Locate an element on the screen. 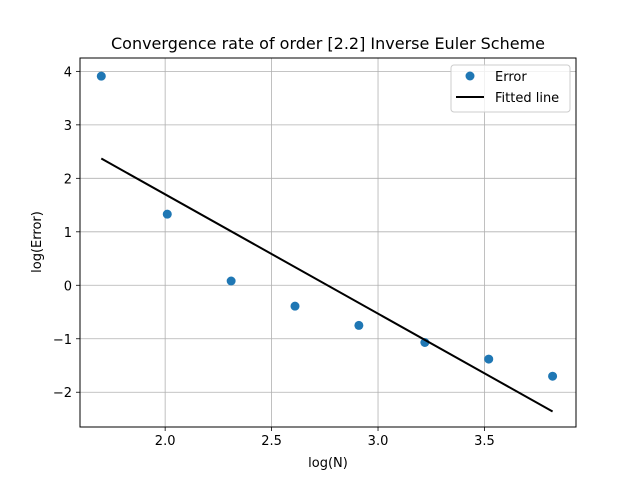 The width and height of the screenshot is (640, 480). y-axis-ticks: −2 −1 0 1 2 3 4 is located at coordinates (66, 233).